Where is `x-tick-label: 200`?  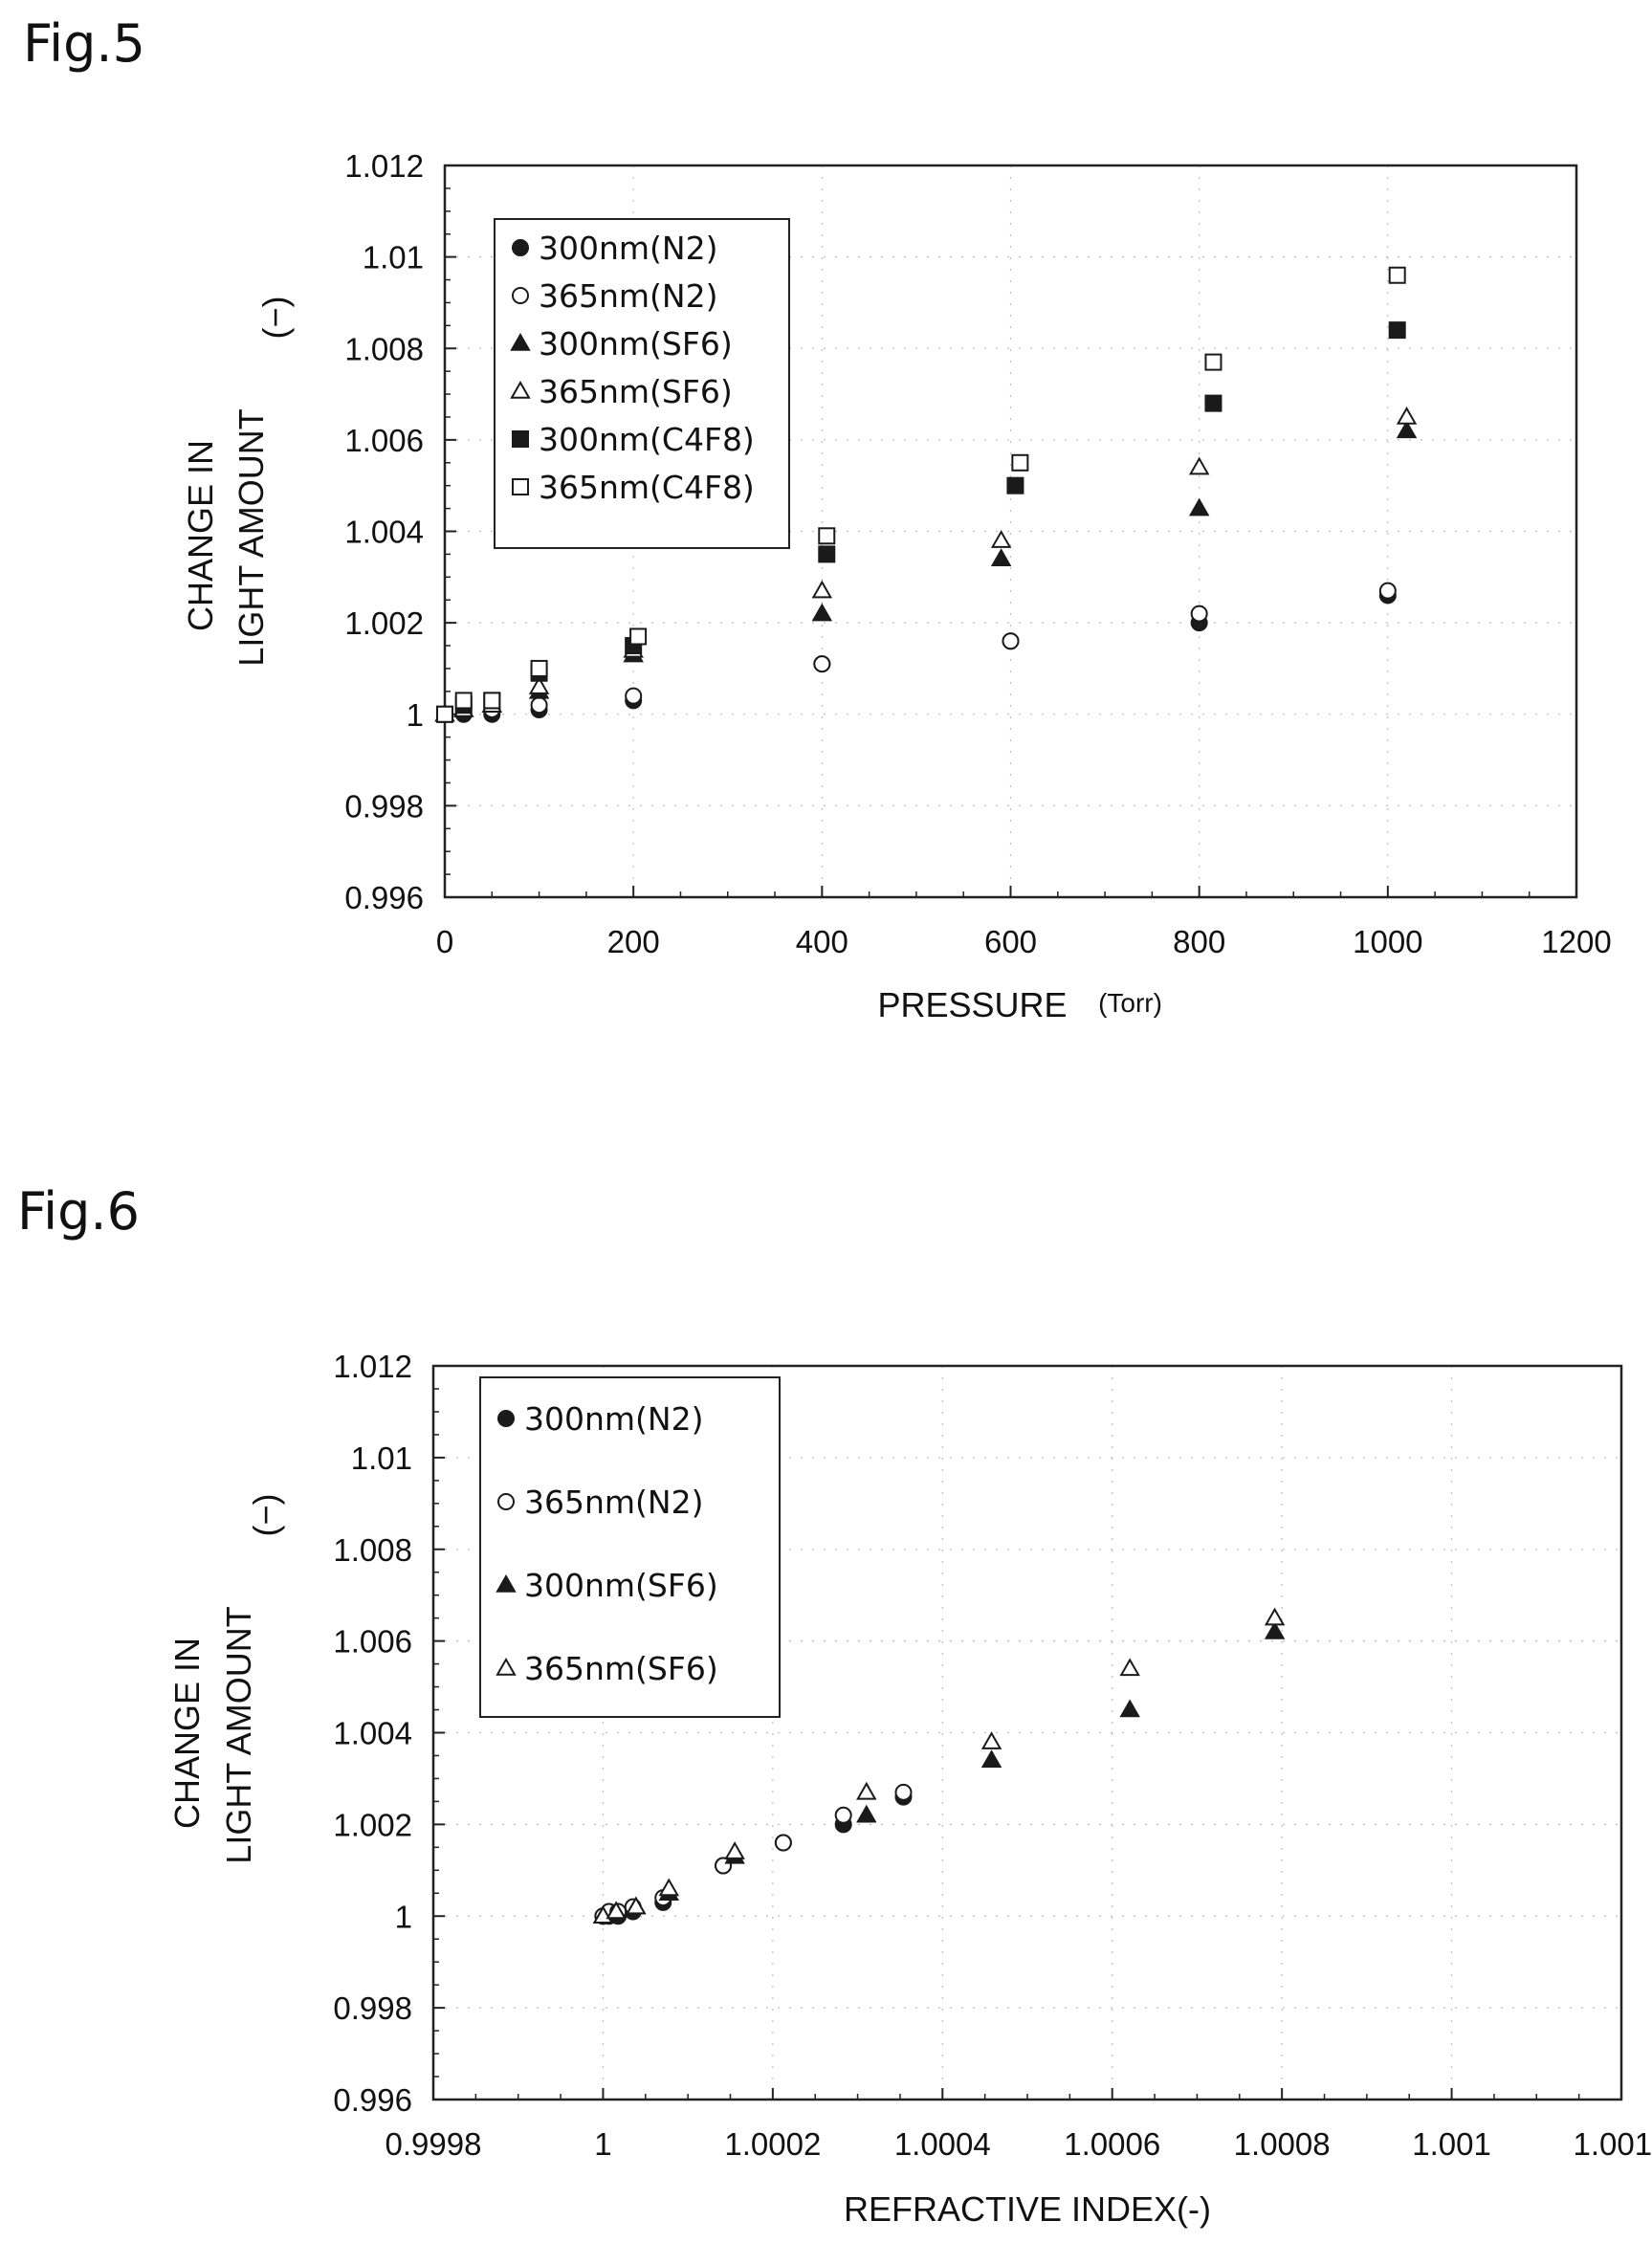 x-tick-label: 200 is located at coordinates (633, 941).